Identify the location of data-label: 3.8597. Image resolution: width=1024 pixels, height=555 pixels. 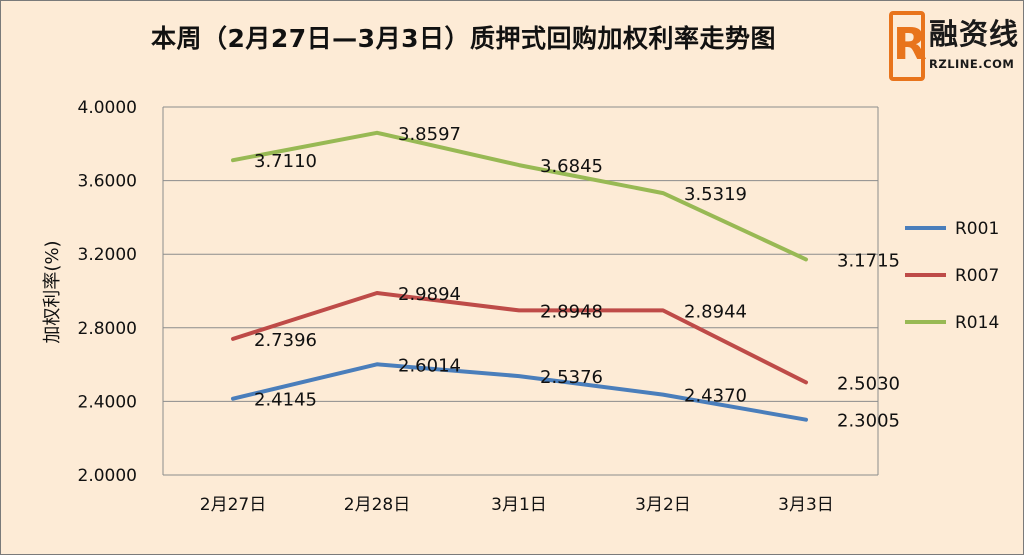
(429, 134).